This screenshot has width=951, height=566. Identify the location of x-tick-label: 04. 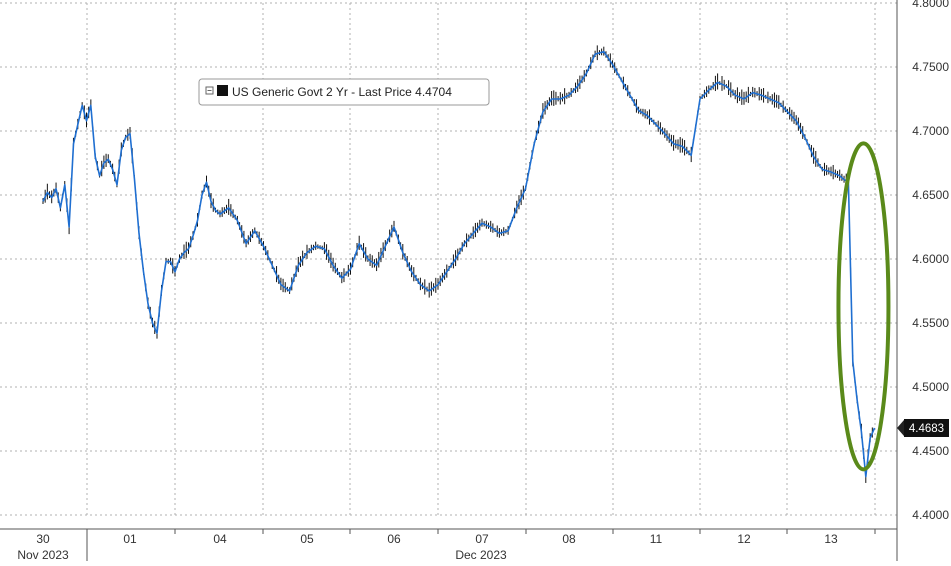
(220, 539).